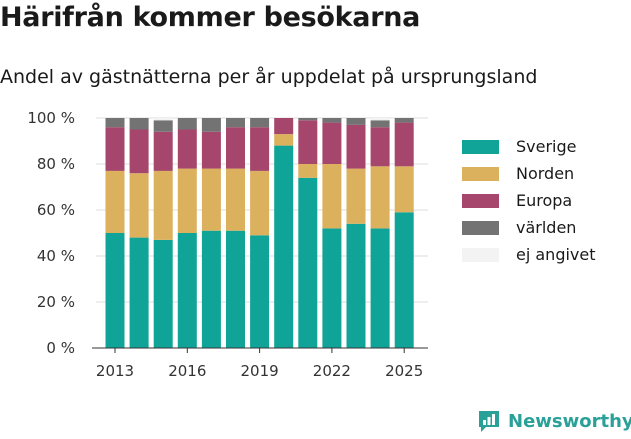 This screenshot has height=439, width=631. Describe the element at coordinates (545, 173) in the screenshot. I see `legend-label: Norden` at that location.